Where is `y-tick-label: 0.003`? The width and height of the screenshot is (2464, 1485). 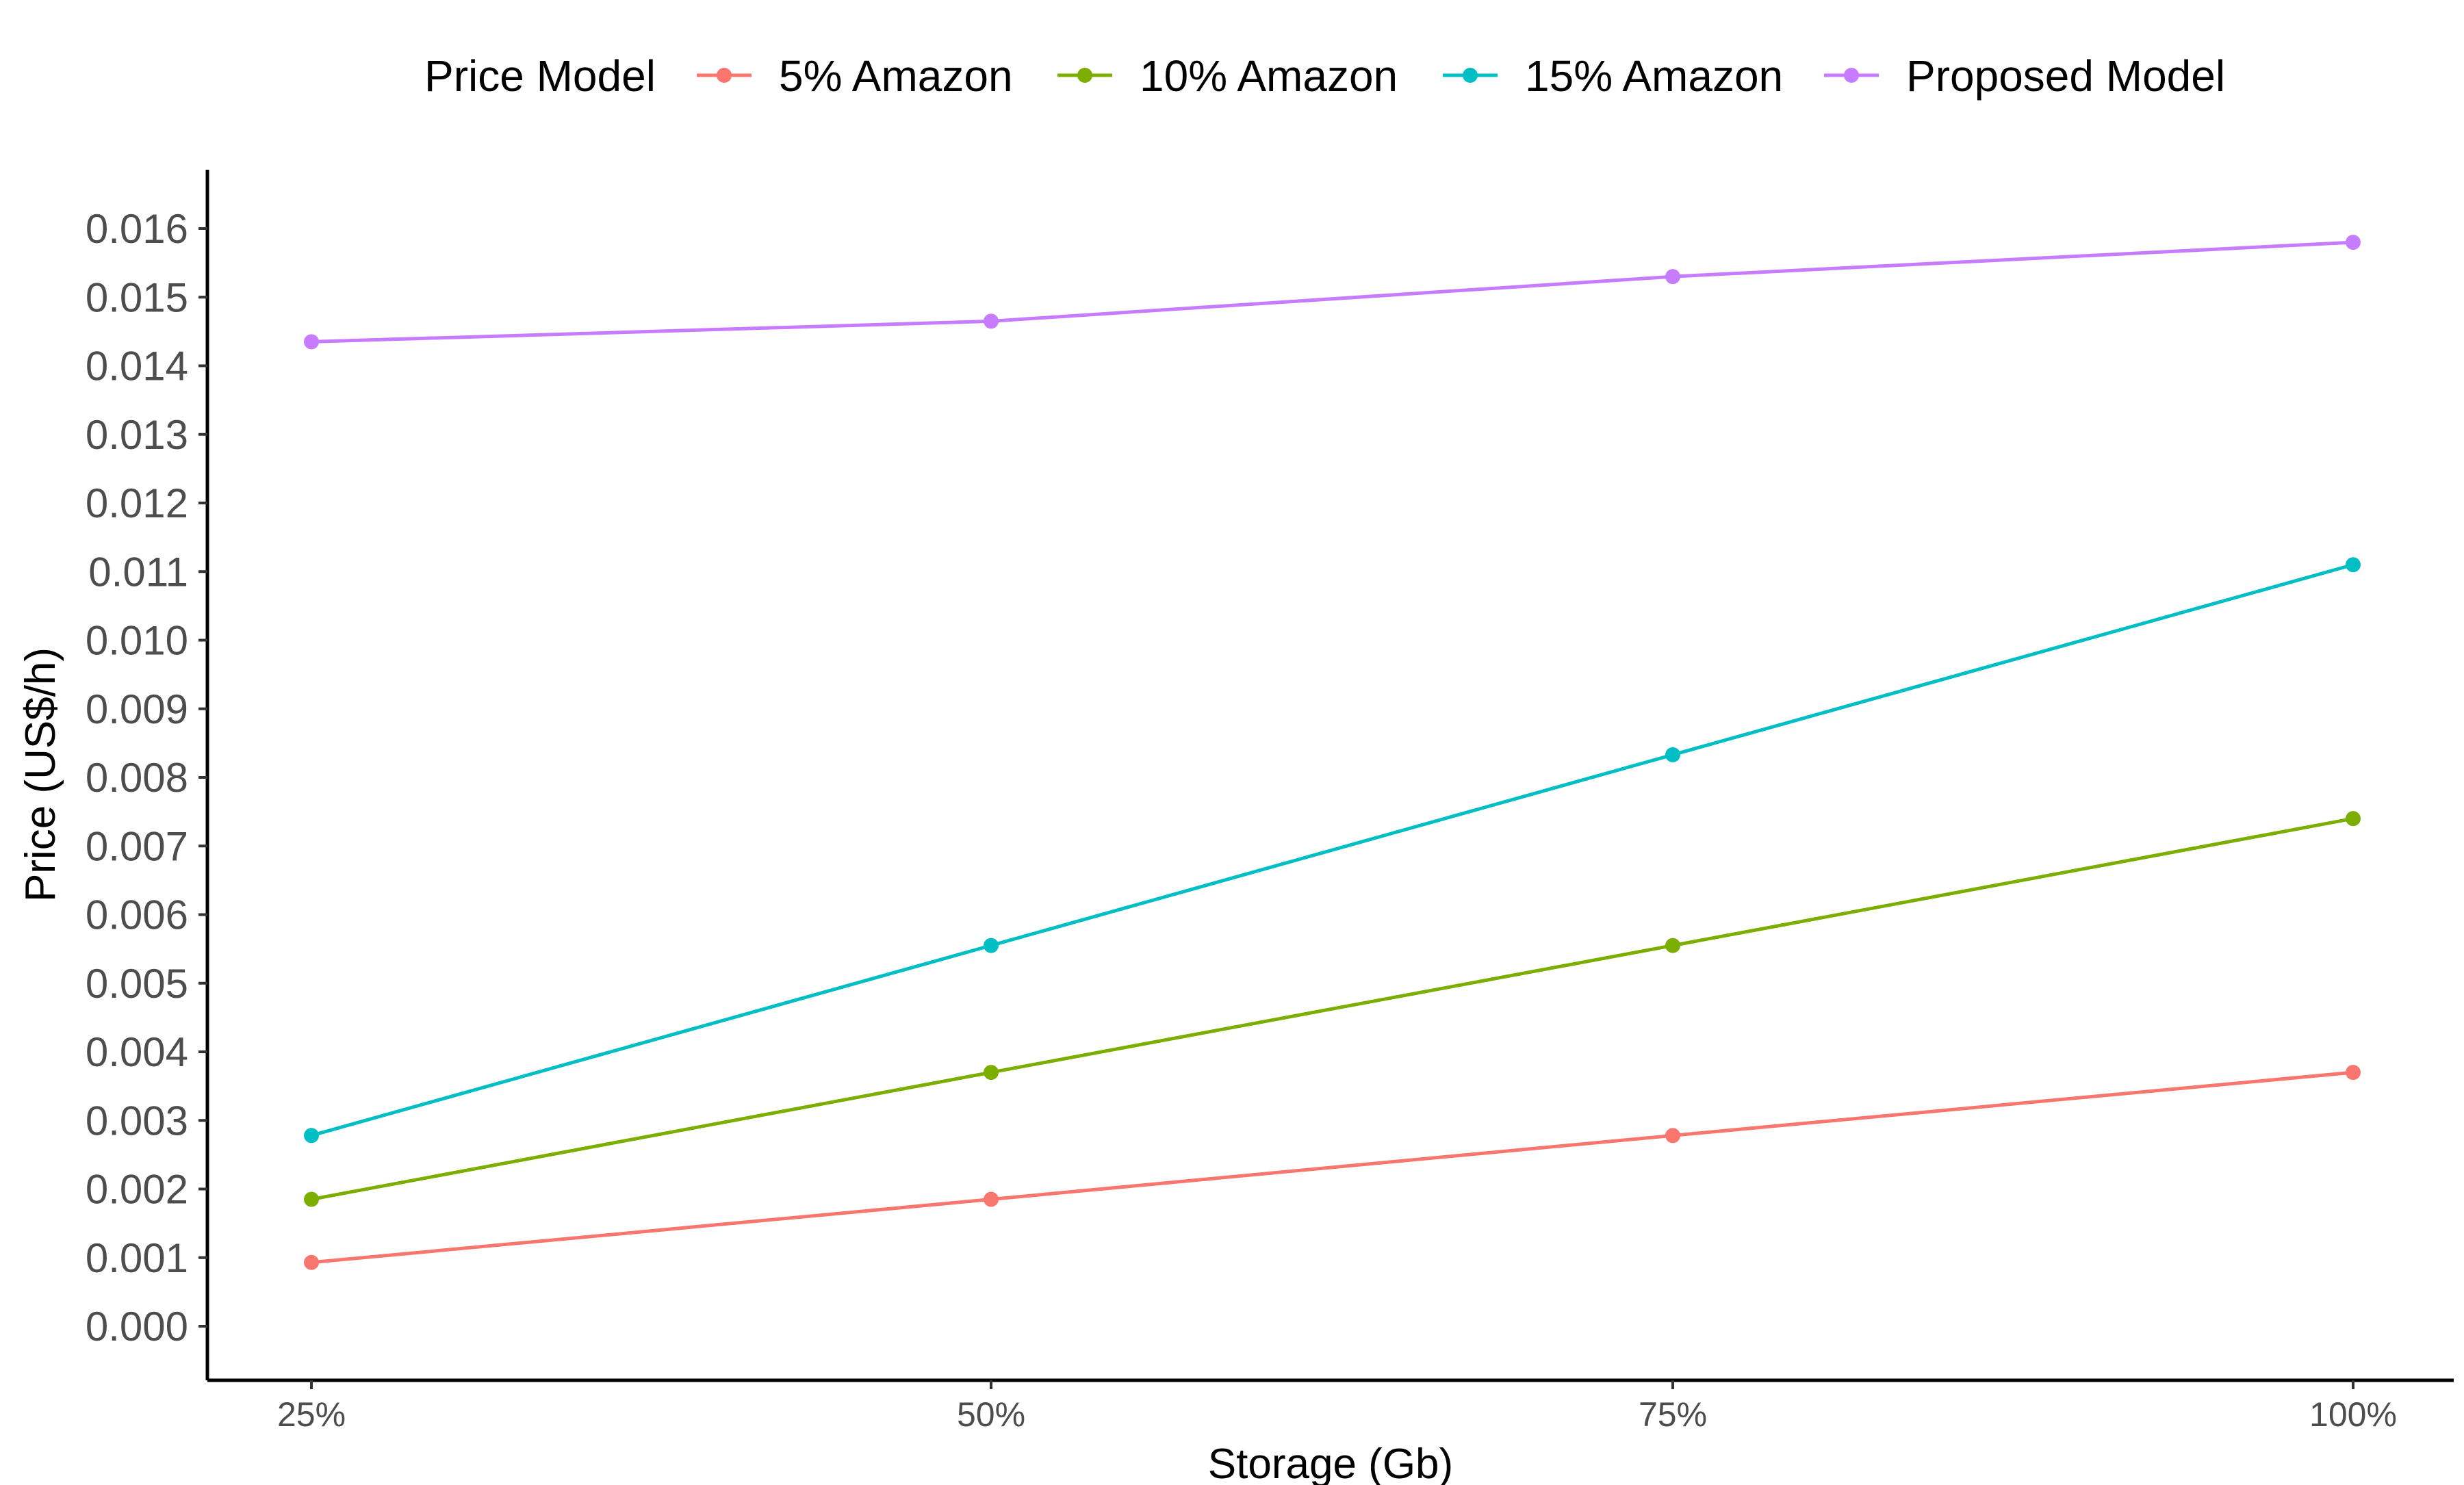
y-tick-label: 0.003 is located at coordinates (137, 1121).